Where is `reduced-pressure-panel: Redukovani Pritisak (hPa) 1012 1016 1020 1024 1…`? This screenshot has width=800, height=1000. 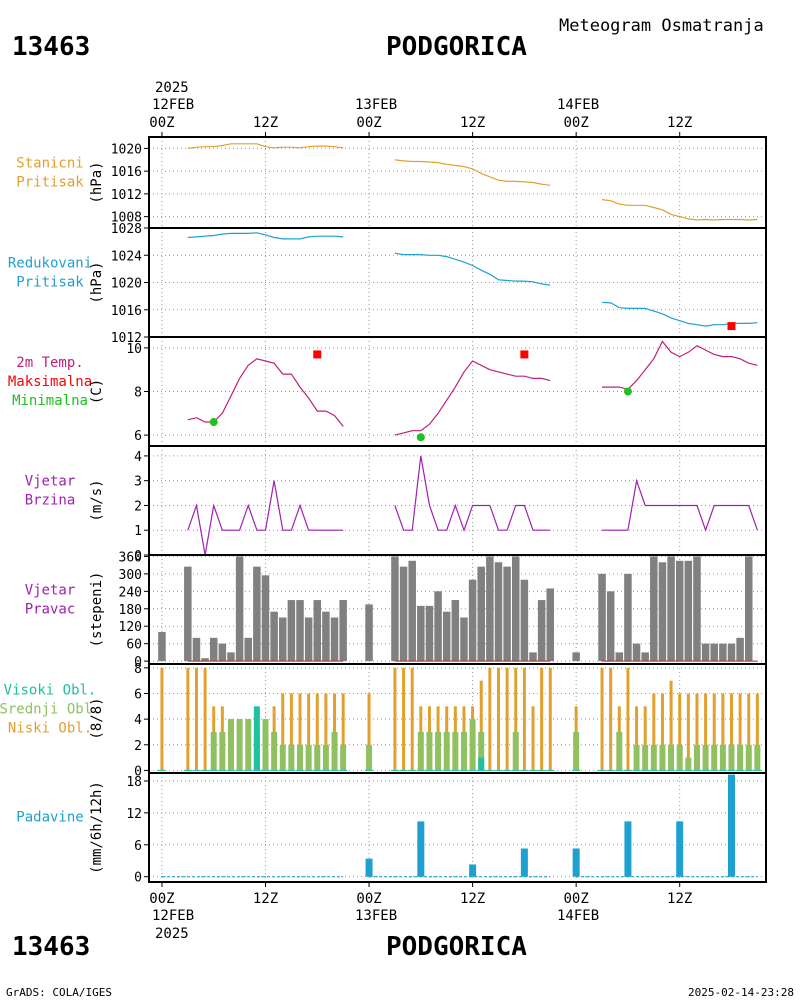 reduced-pressure-panel: Redukovani Pritisak (hPa) 1012 1016 1020 1024 1… is located at coordinates (387, 284).